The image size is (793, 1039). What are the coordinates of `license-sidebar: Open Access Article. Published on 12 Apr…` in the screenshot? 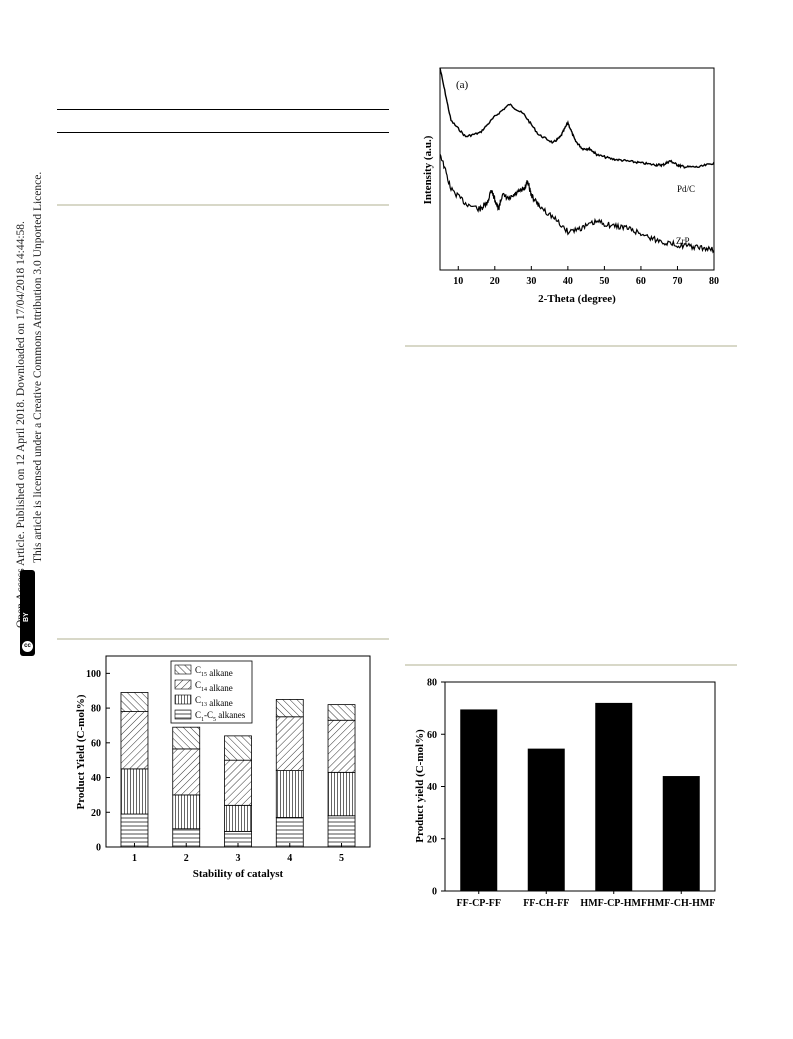 It's located at (25, 519).